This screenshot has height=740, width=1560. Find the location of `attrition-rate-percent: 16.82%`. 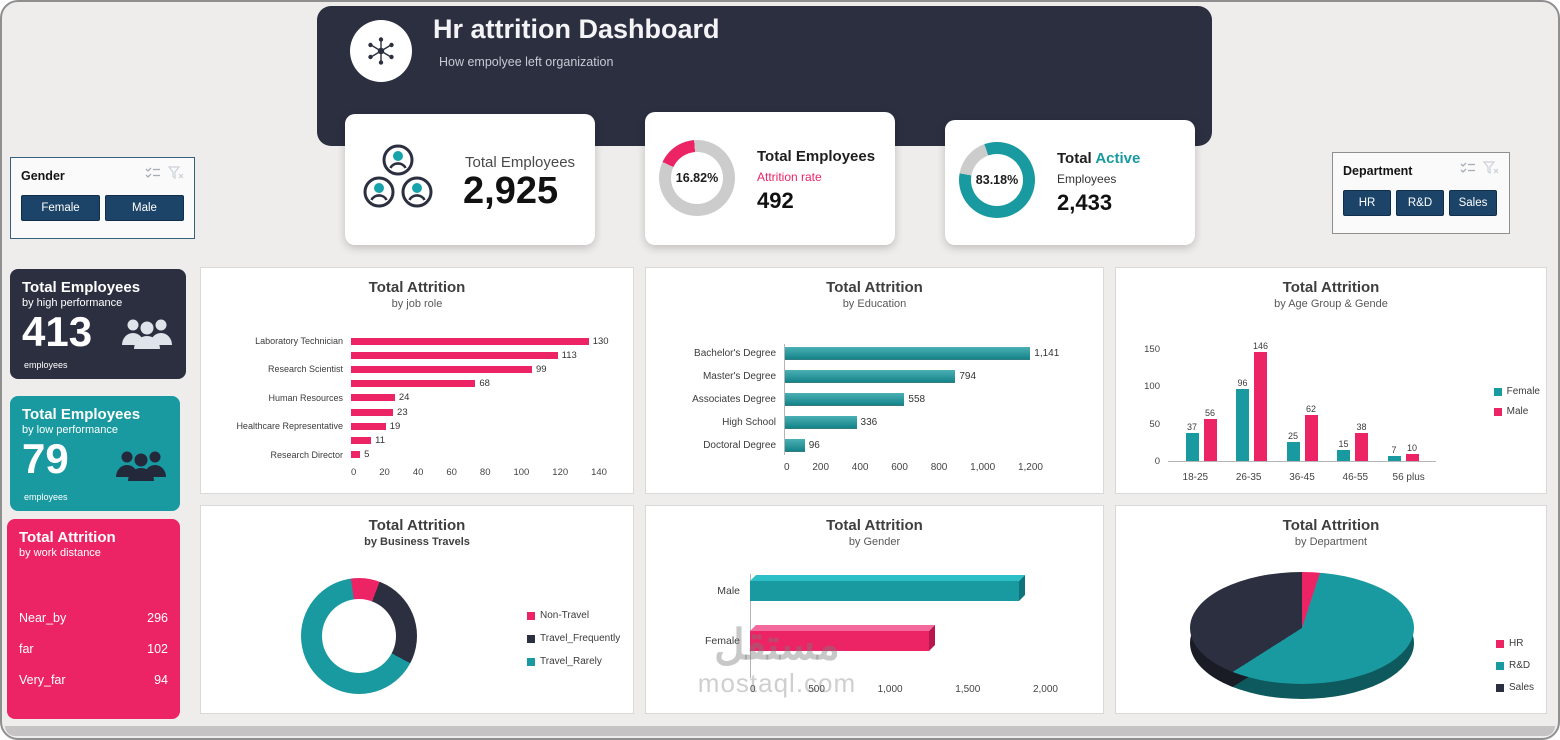

attrition-rate-percent: 16.82% is located at coordinates (697, 178).